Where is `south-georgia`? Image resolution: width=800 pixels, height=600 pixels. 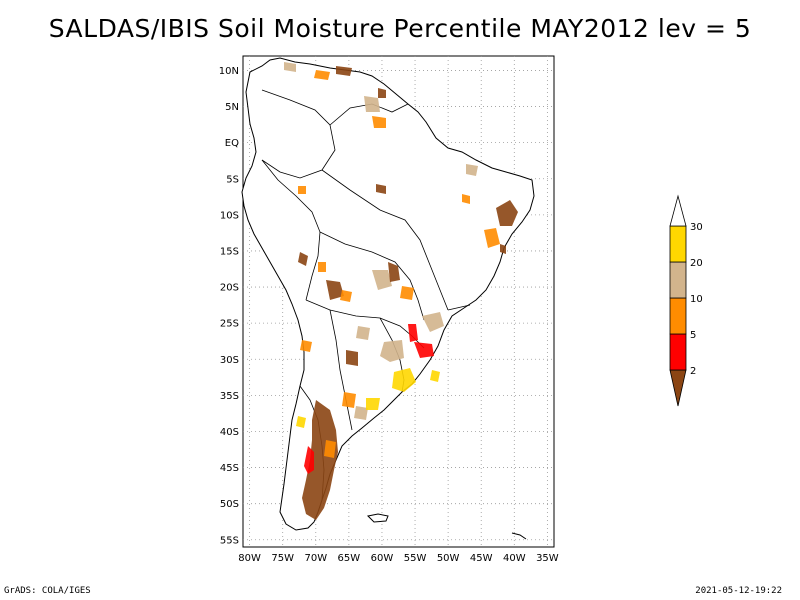 south-georgia is located at coordinates (519, 536).